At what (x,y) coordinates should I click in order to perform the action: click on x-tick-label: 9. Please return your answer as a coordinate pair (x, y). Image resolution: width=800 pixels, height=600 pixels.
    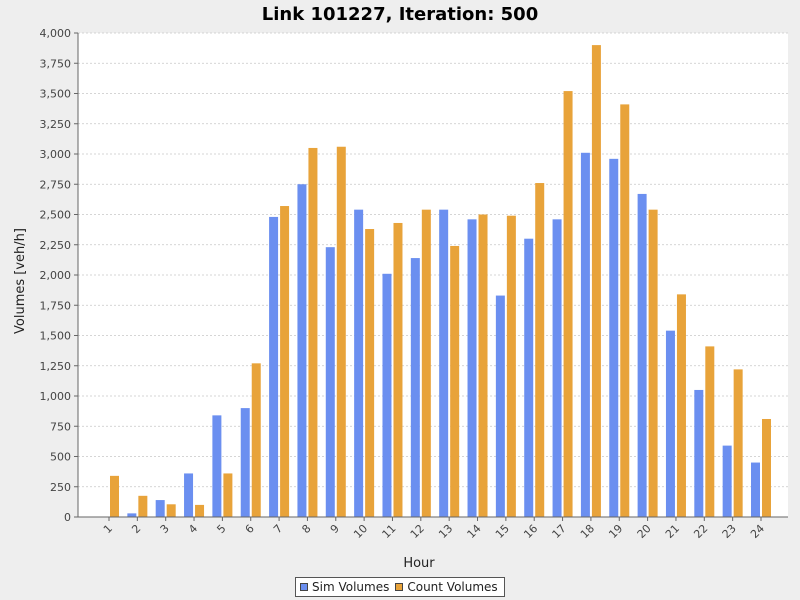
    Looking at the image, I should click on (335, 529).